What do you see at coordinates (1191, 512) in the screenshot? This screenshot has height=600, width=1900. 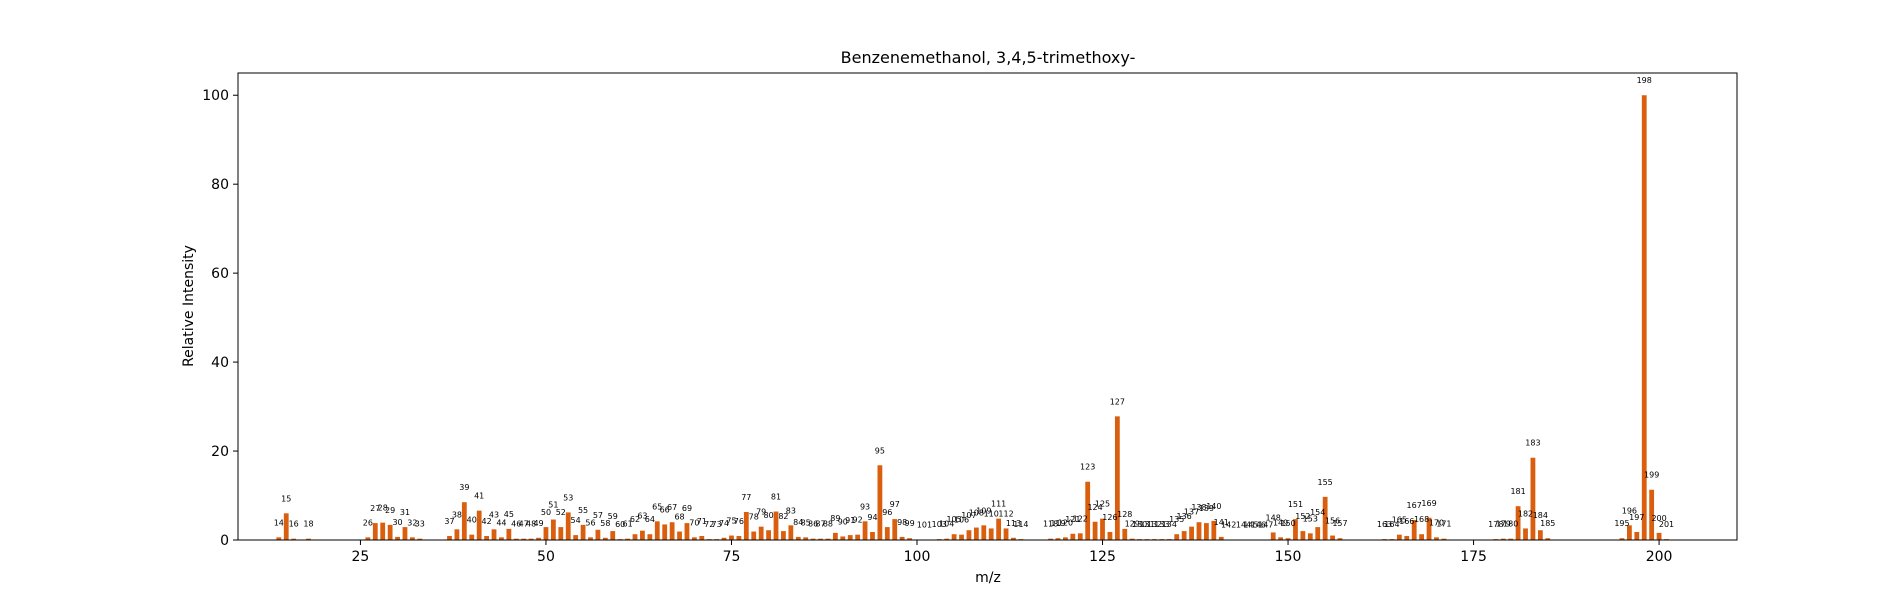 I see `bar-label-mz-137: 137` at bounding box center [1191, 512].